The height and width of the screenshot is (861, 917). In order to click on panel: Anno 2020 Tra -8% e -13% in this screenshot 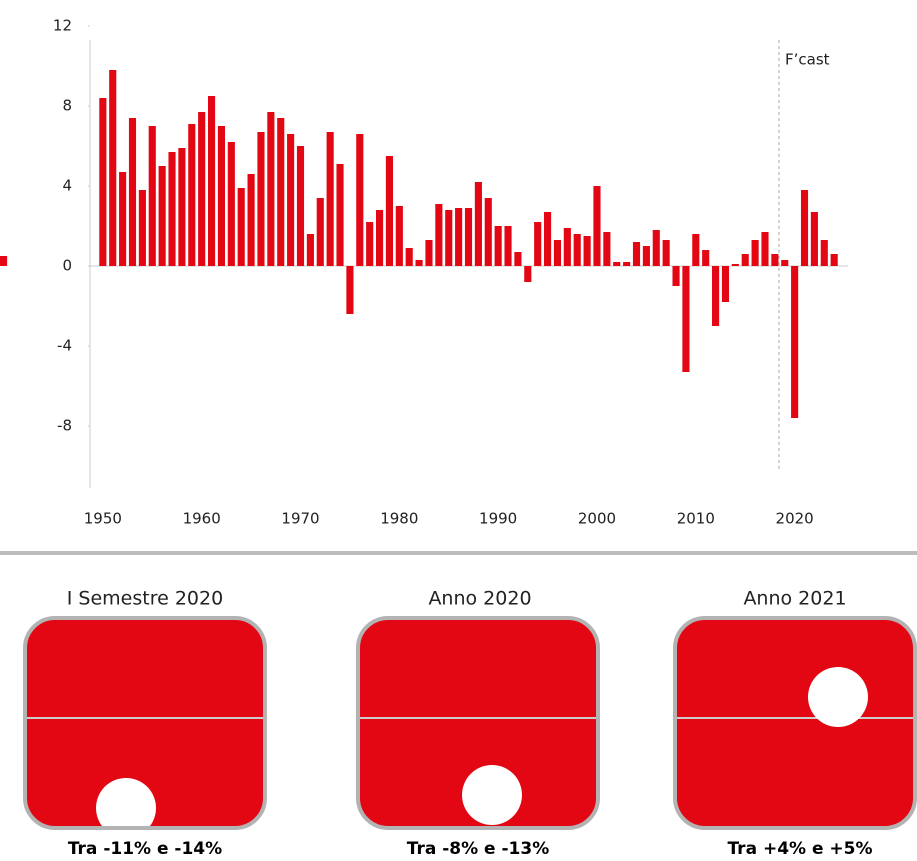, I will do `click(478, 723)`.